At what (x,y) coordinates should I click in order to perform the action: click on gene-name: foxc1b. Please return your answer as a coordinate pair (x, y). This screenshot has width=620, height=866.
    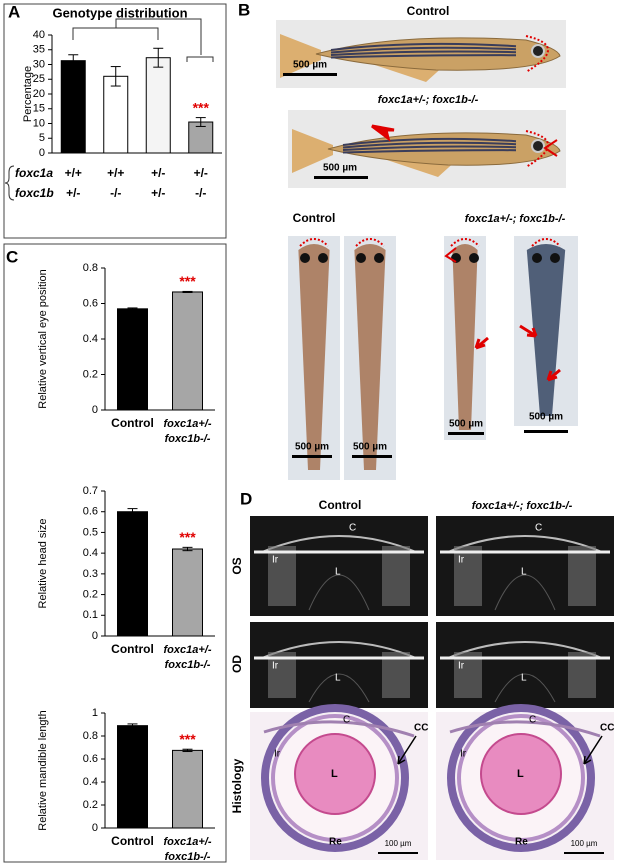
    Looking at the image, I should click on (34, 193).